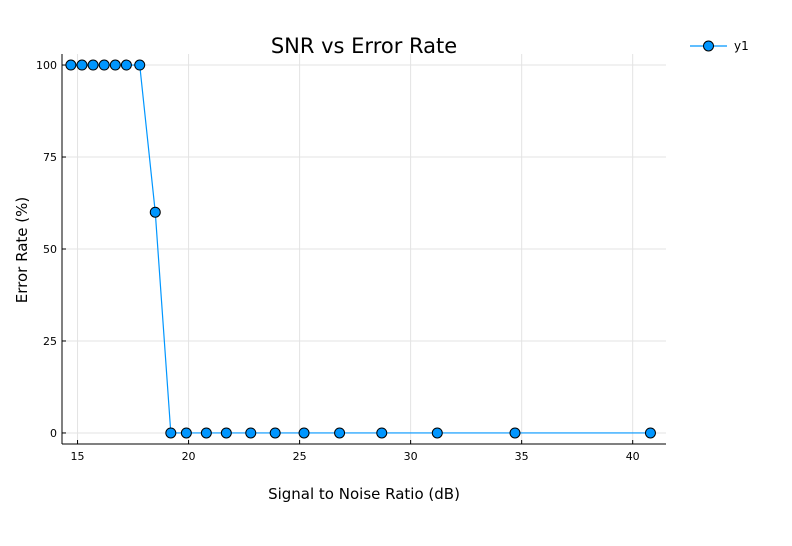 The image size is (792, 546). I want to click on y-tick-label-75: 75, so click(50, 157).